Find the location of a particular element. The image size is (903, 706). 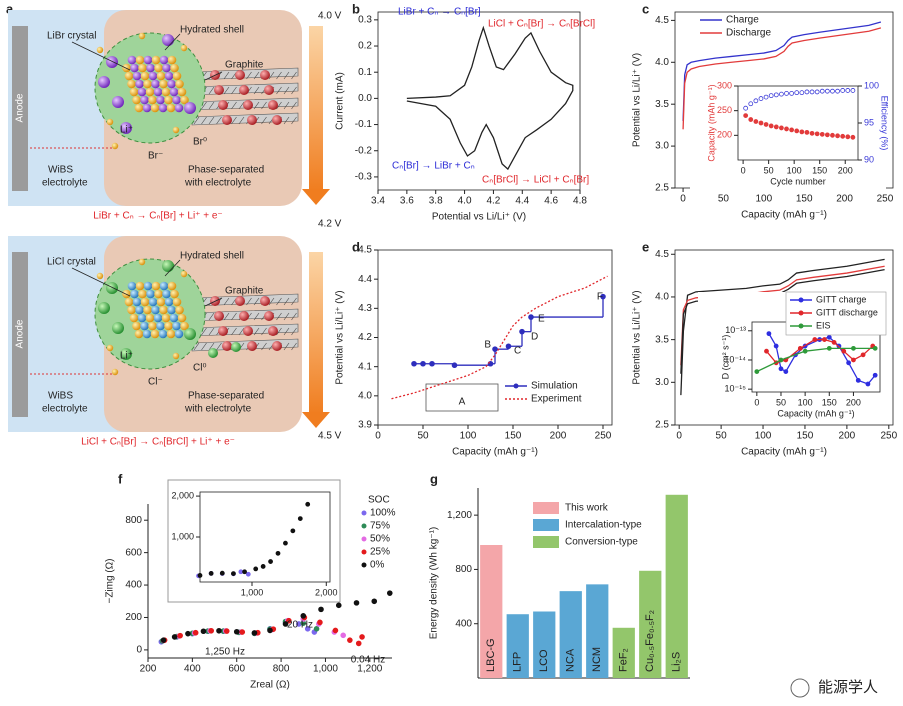

plot-frame is located at coordinates (784, 337).